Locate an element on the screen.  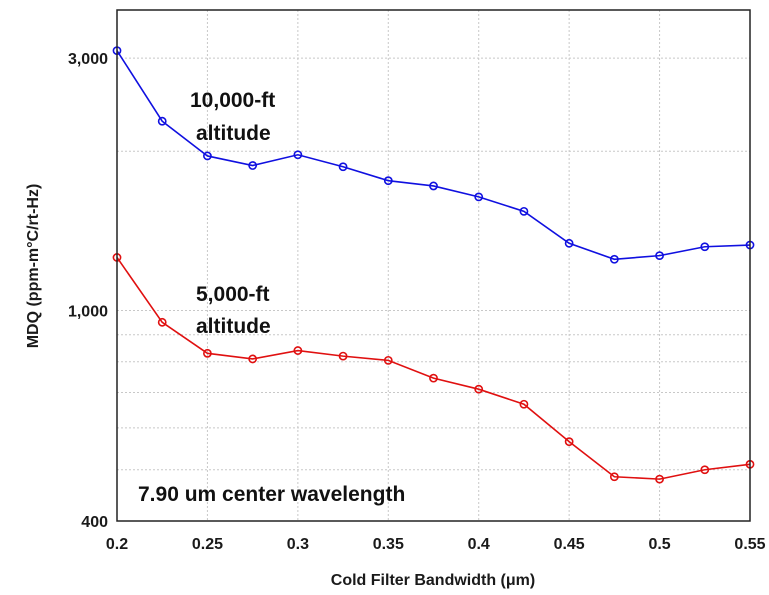
x-tick-label: 0.25 is located at coordinates (207, 544).